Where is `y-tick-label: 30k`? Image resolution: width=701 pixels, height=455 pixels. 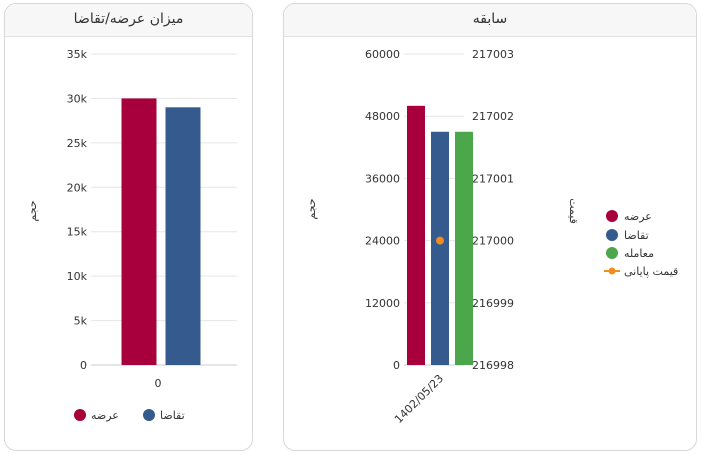 y-tick-label: 30k is located at coordinates (77, 98).